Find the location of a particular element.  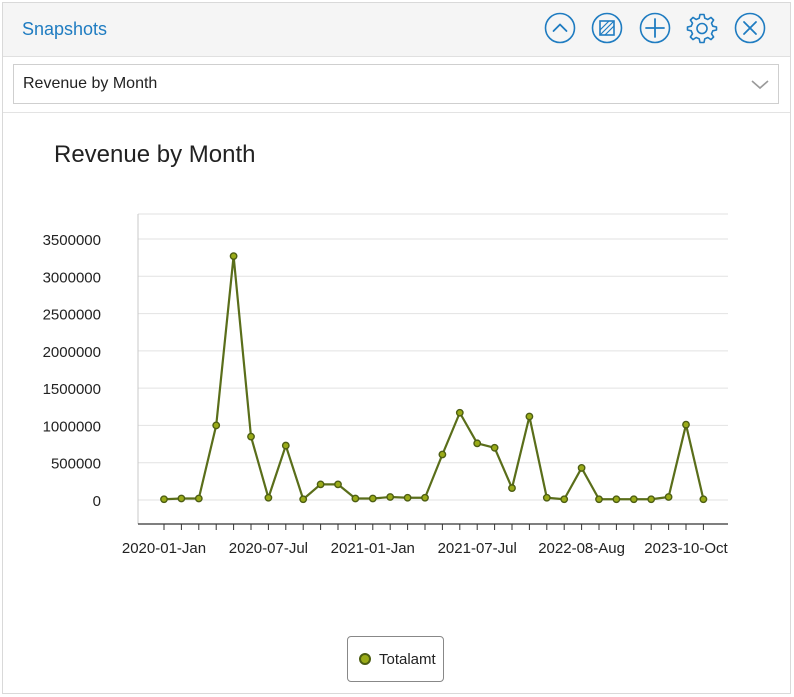

x-tick-label: 2021-01-Jan is located at coordinates (373, 548).